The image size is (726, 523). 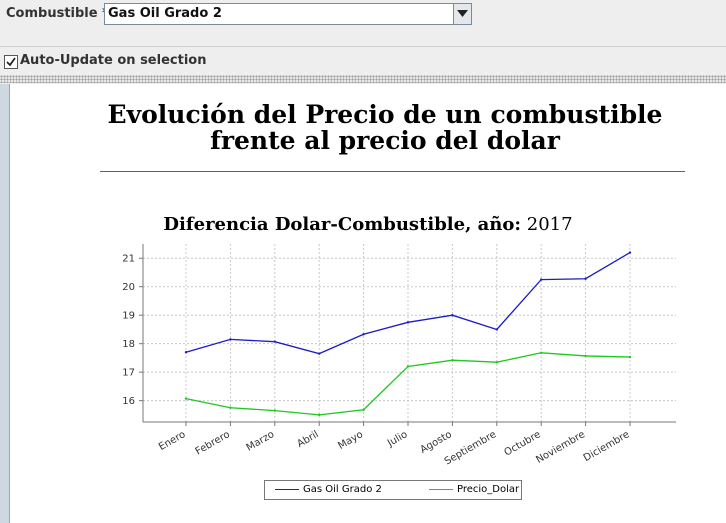 What do you see at coordinates (128, 287) in the screenshot?
I see `y-tick-label: 20` at bounding box center [128, 287].